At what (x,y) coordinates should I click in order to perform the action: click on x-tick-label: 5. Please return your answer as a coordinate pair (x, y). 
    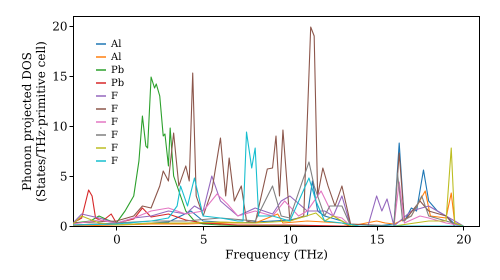
    Looking at the image, I should click on (204, 239).